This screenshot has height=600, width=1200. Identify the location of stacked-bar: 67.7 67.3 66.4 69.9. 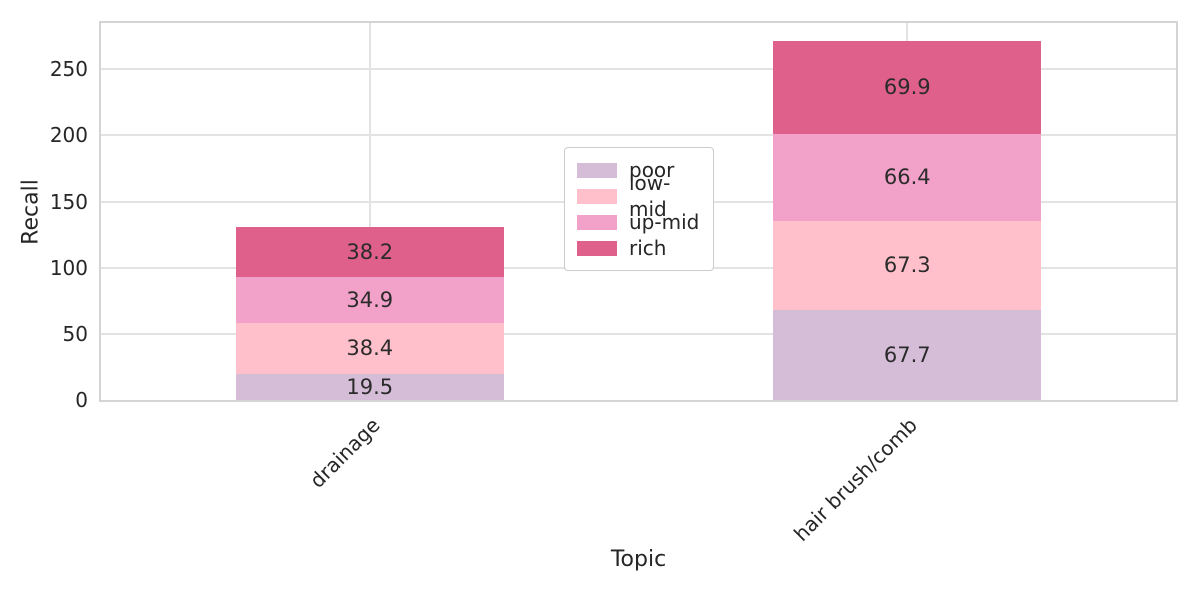
(907, 220).